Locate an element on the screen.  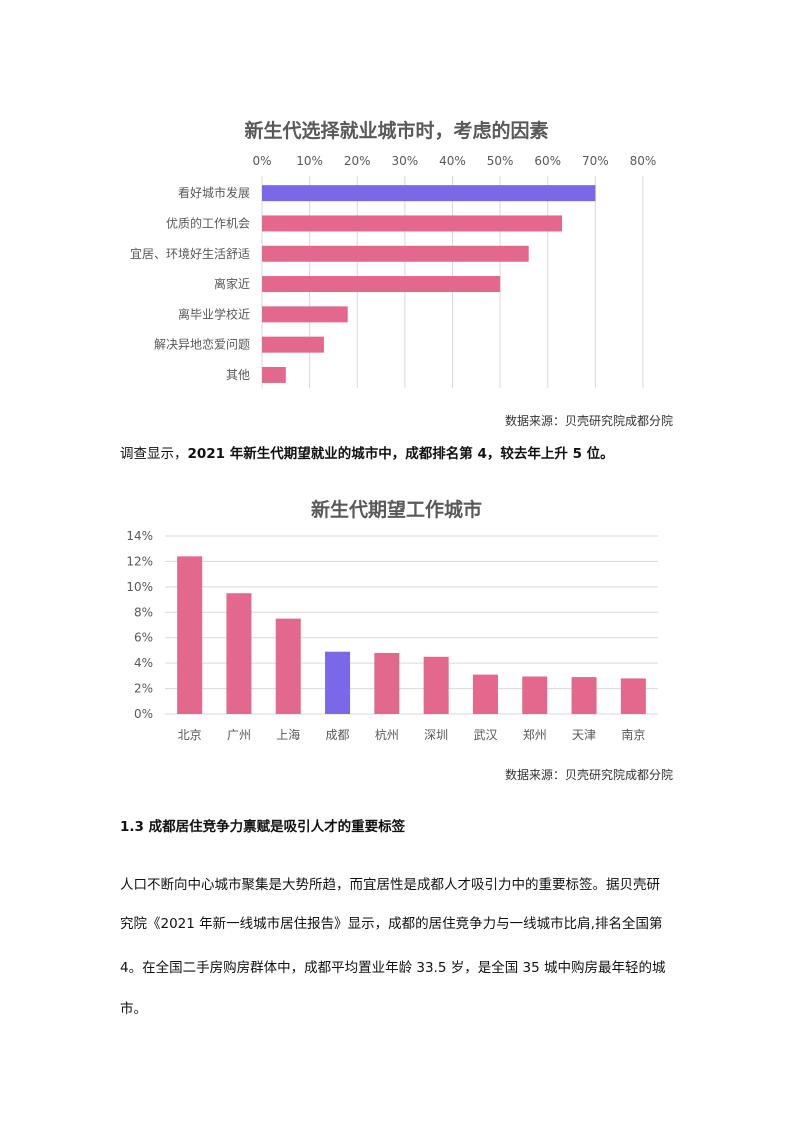
category-label: 南京 is located at coordinates (633, 734).